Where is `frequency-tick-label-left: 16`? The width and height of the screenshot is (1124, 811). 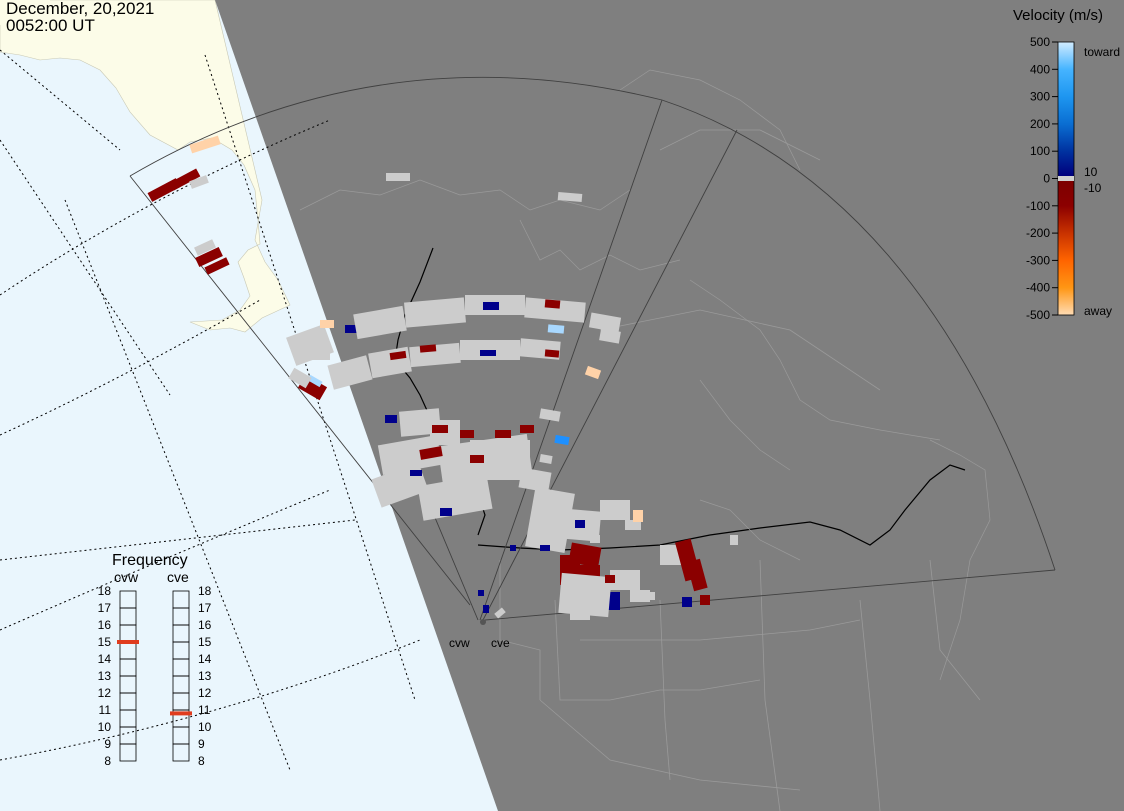 frequency-tick-label-left: 16 is located at coordinates (105, 625).